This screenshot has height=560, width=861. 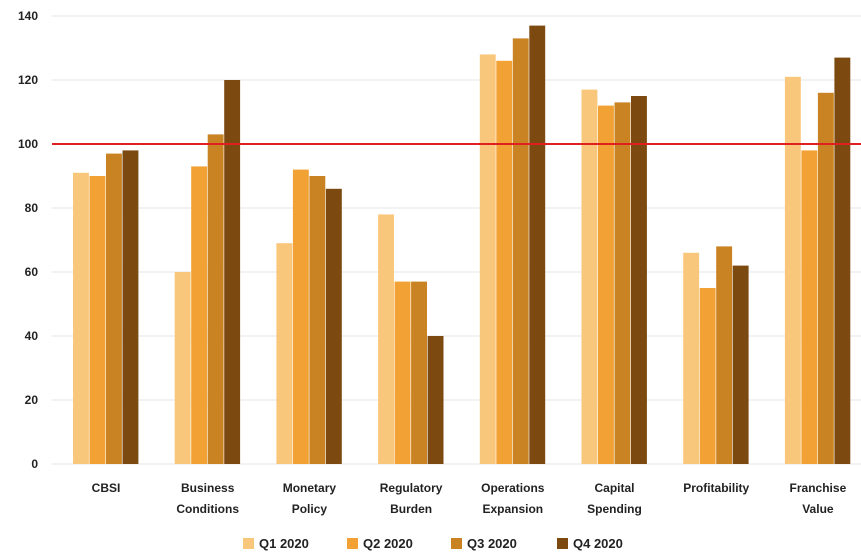 What do you see at coordinates (614, 498) in the screenshot?
I see `category-label-5: Capital Spending` at bounding box center [614, 498].